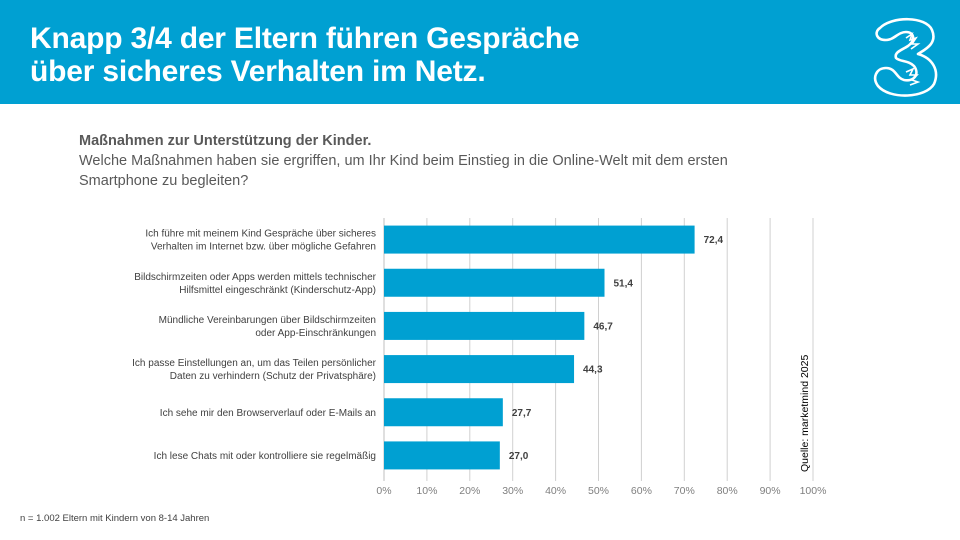  What do you see at coordinates (624, 283) in the screenshot?
I see `data-label: 51,4` at bounding box center [624, 283].